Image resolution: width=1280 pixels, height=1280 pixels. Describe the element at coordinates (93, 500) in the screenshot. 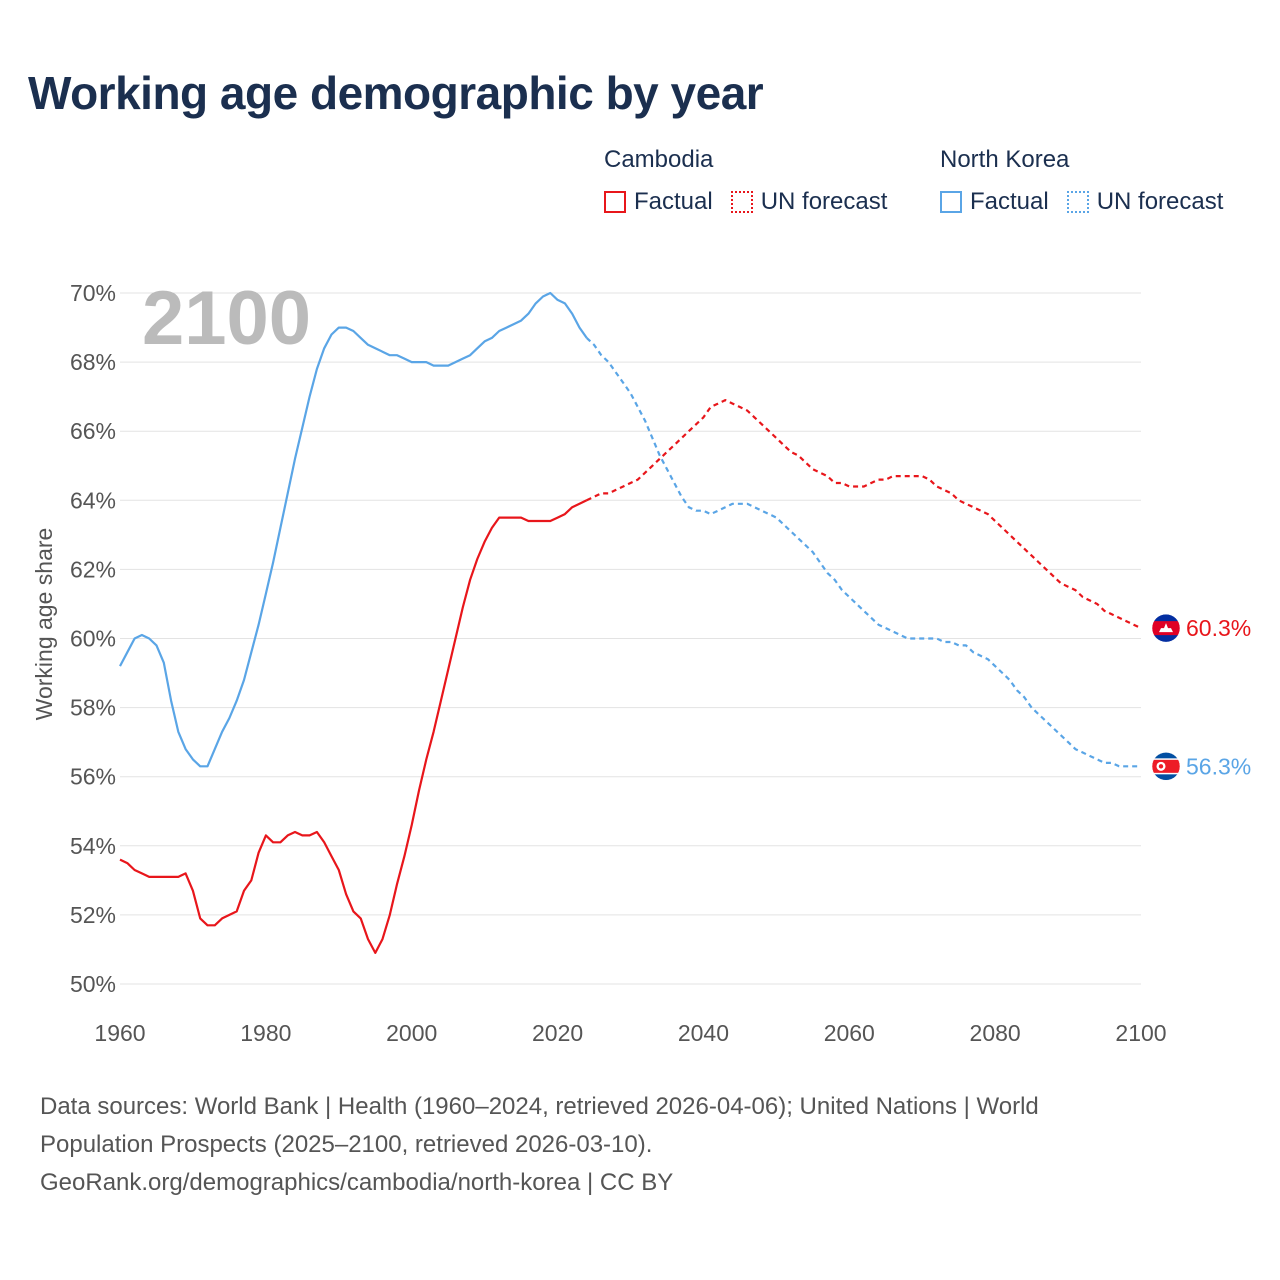

I see `y-tick-label: 64%` at that location.